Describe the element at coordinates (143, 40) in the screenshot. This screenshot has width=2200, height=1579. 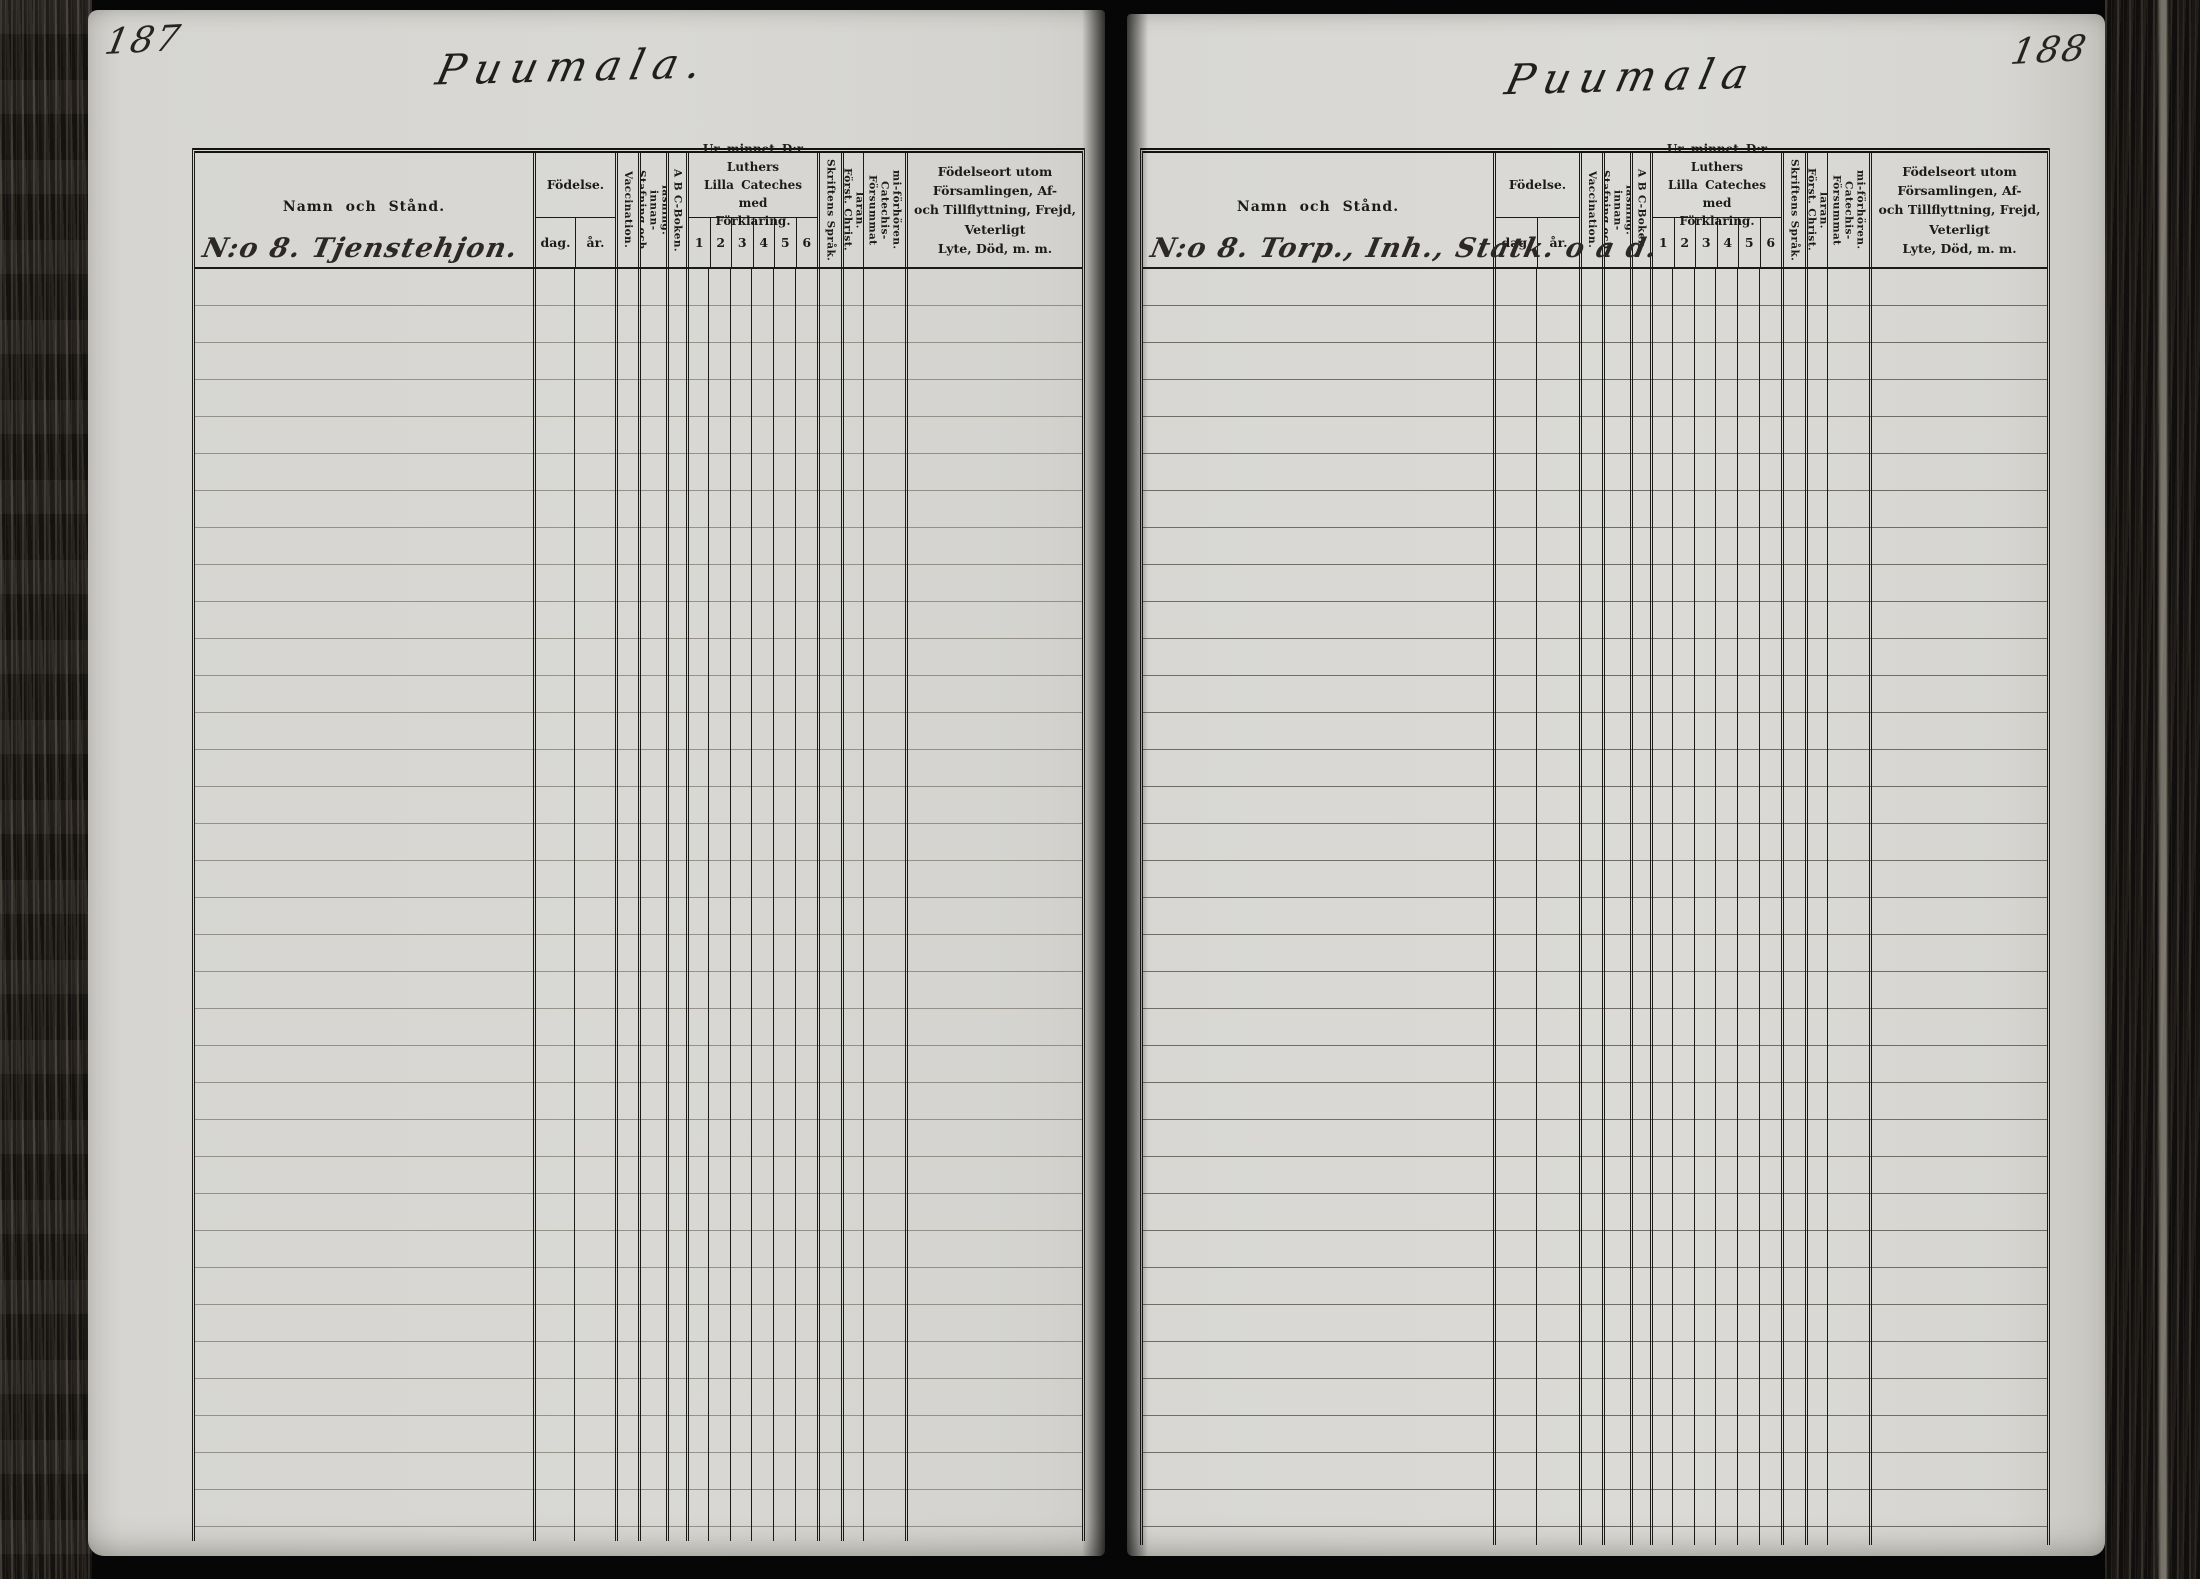
I see `page-number-left: 187` at that location.